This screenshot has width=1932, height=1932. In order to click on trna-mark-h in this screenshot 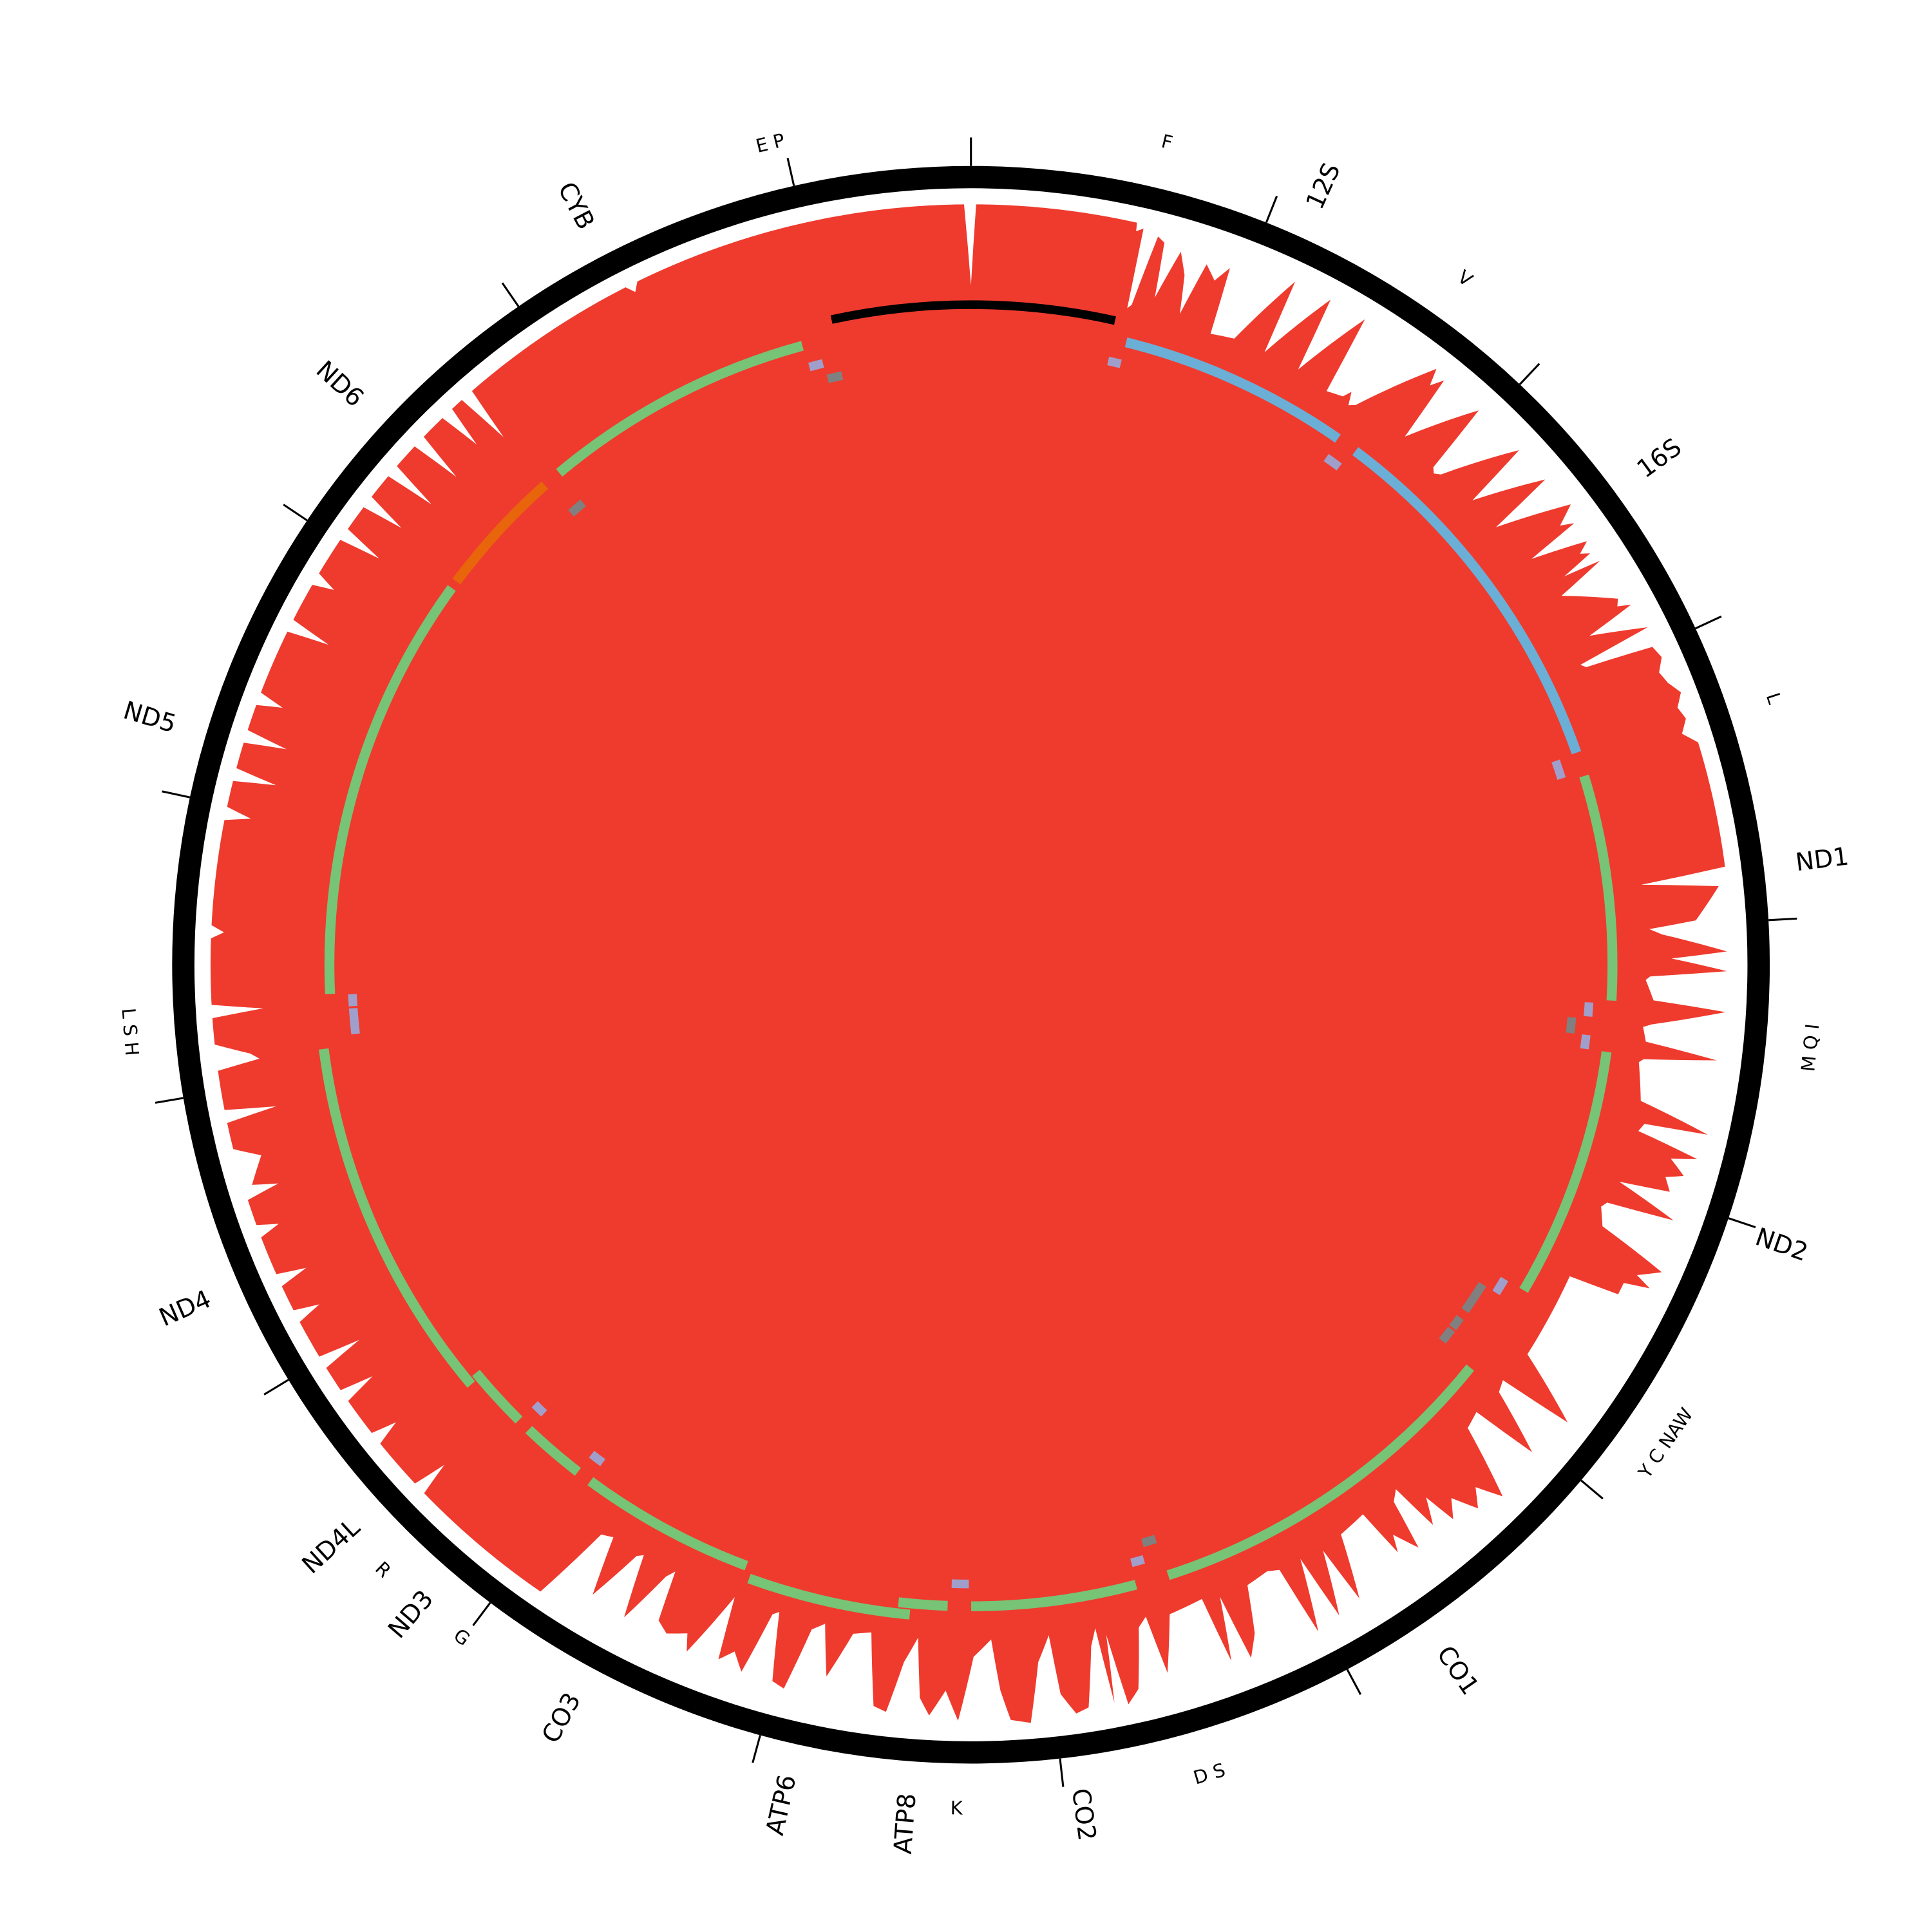, I will do `click(355, 1027)`.